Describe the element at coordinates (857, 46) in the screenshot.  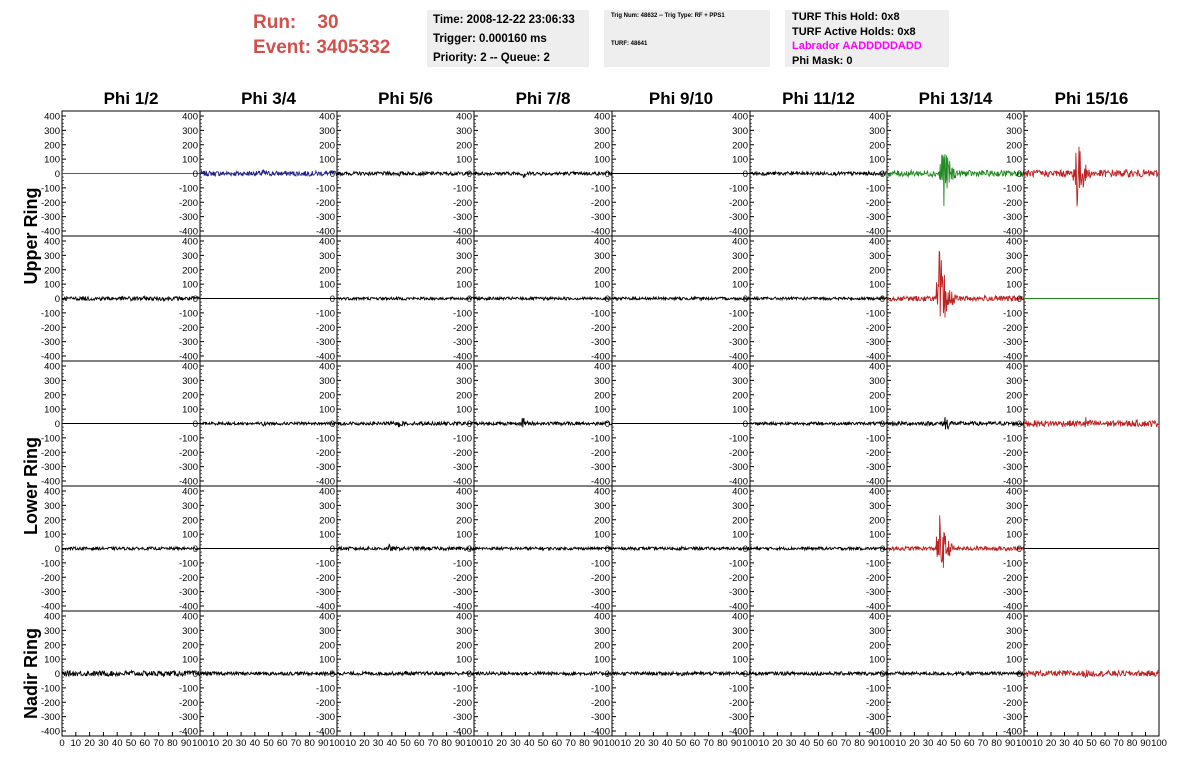
I see `labrador-text: Labrador AADDDDDADD` at that location.